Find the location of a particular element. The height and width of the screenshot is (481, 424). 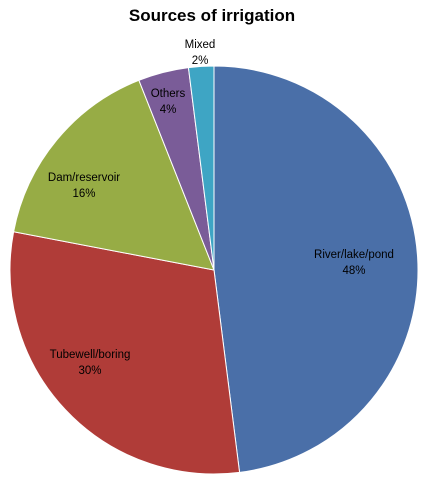

chart-title: Sources of irrigation is located at coordinates (212, 15).